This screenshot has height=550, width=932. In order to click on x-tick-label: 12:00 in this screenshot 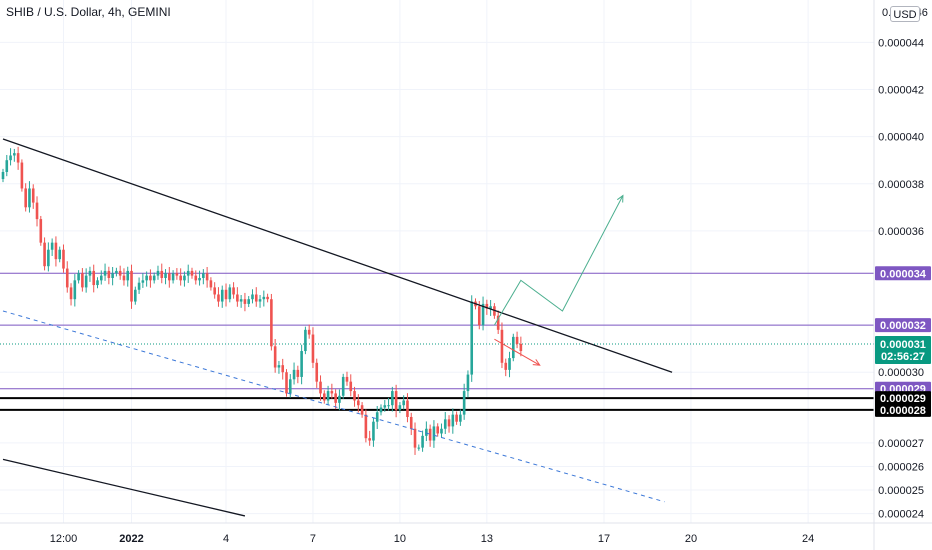, I will do `click(64, 539)`.